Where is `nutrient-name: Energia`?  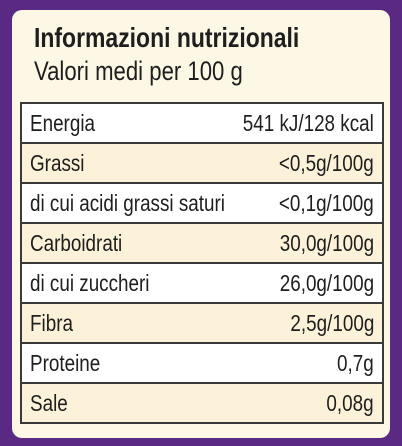 nutrient-name: Energia is located at coordinates (63, 123).